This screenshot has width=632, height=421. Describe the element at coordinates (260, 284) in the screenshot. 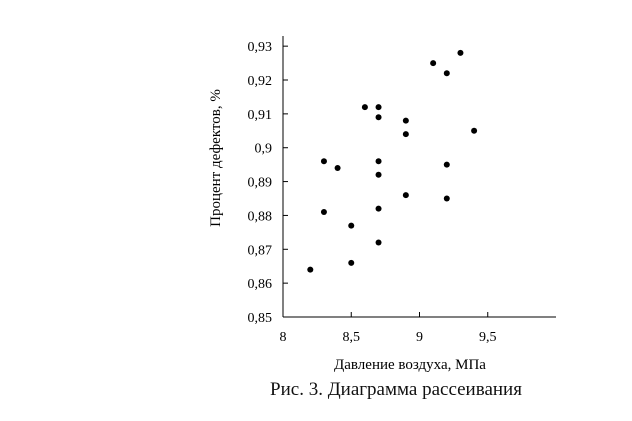

I see `y-tick-label: 0,86` at that location.